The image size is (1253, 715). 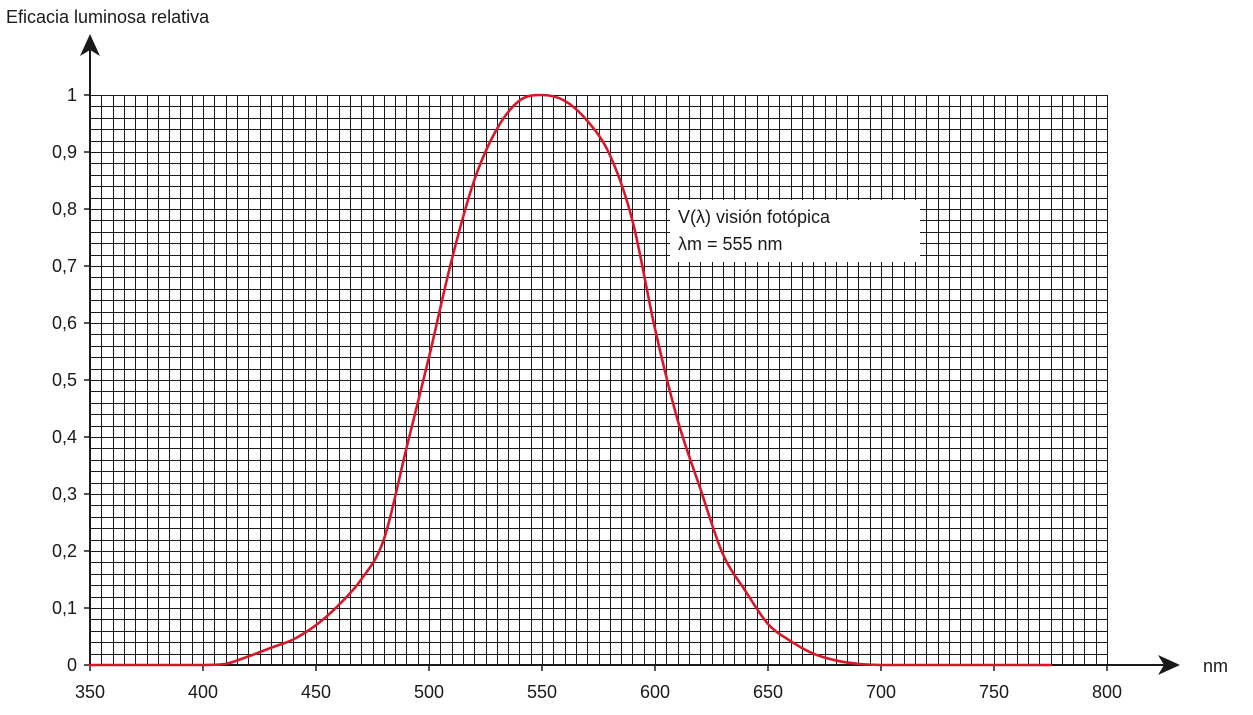 What do you see at coordinates (768, 692) in the screenshot?
I see `x-tick-label: 650` at bounding box center [768, 692].